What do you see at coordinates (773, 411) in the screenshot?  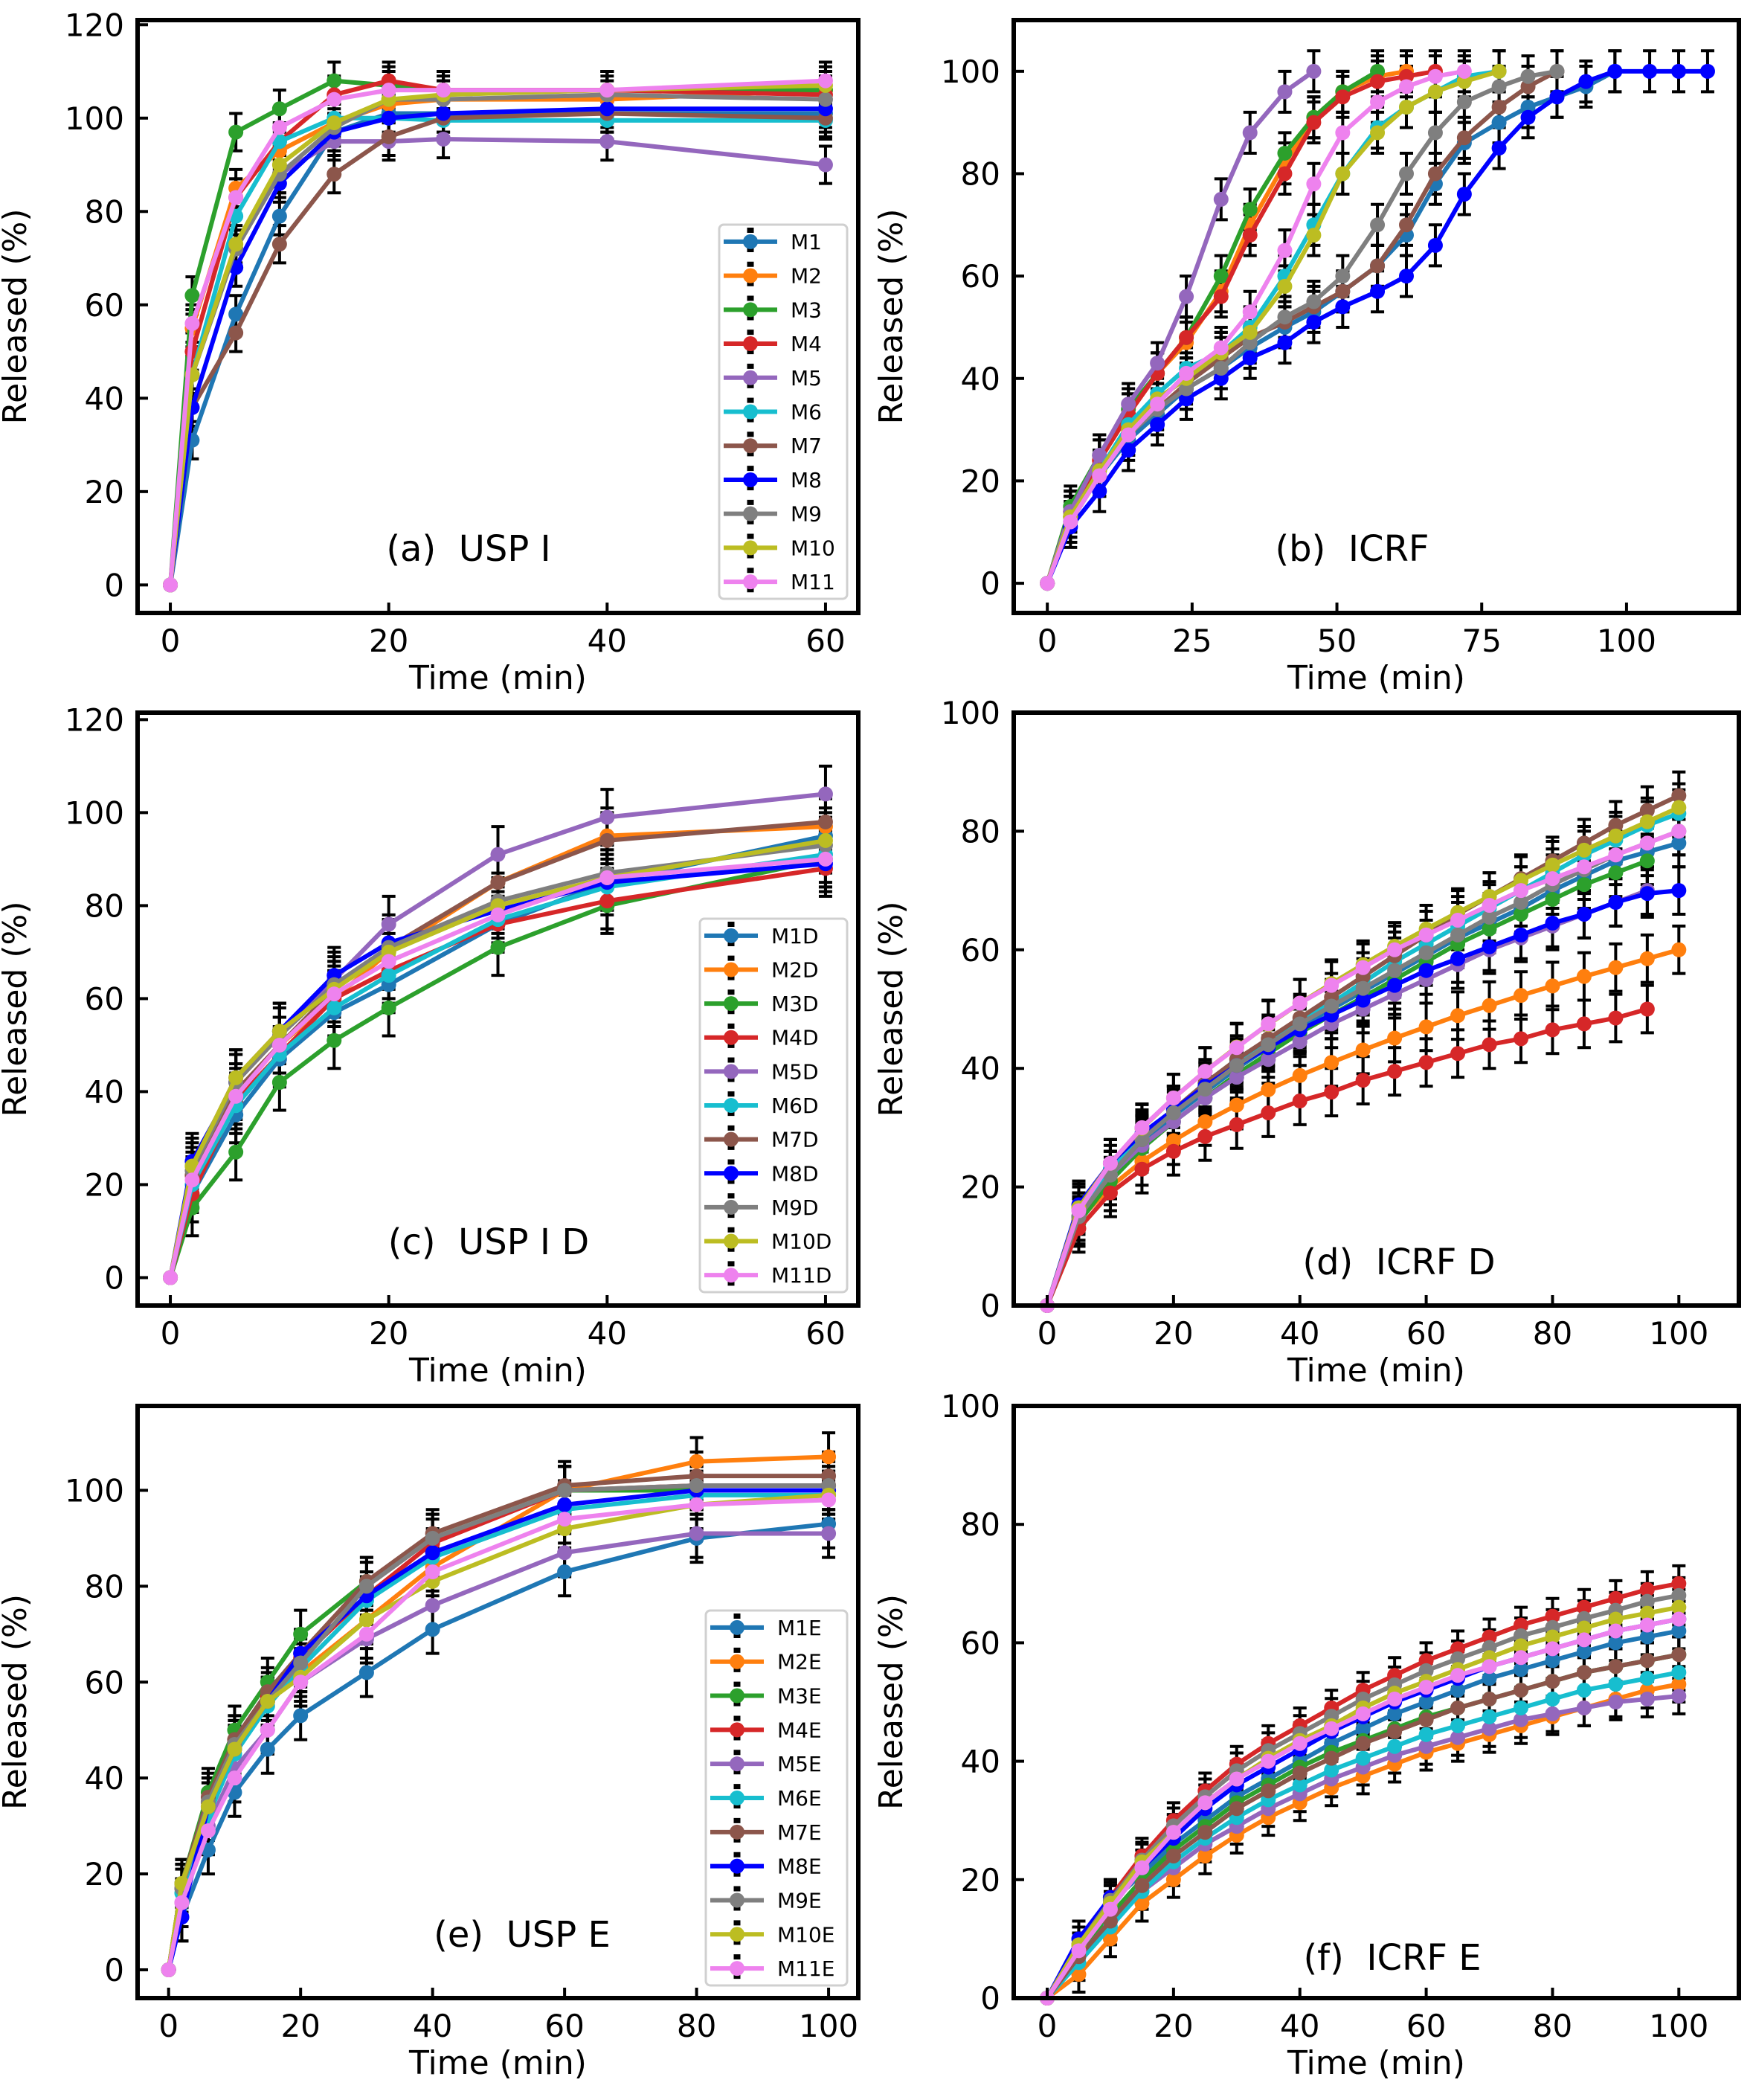 I see `legend-item-M6: M6` at bounding box center [773, 411].